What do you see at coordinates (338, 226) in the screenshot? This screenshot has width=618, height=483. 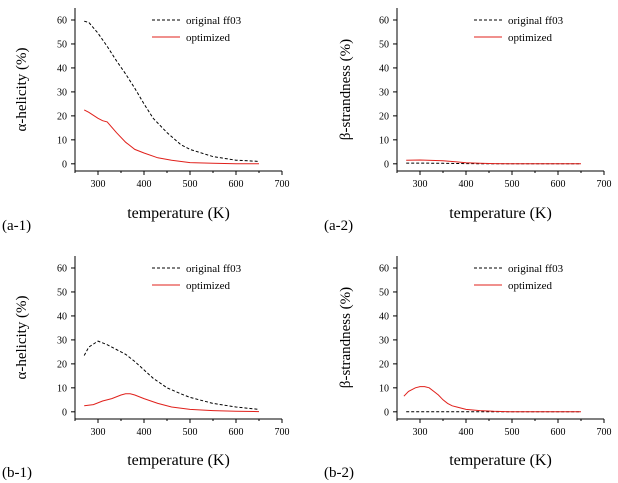 I see `panel-label: (a-2)` at bounding box center [338, 226].